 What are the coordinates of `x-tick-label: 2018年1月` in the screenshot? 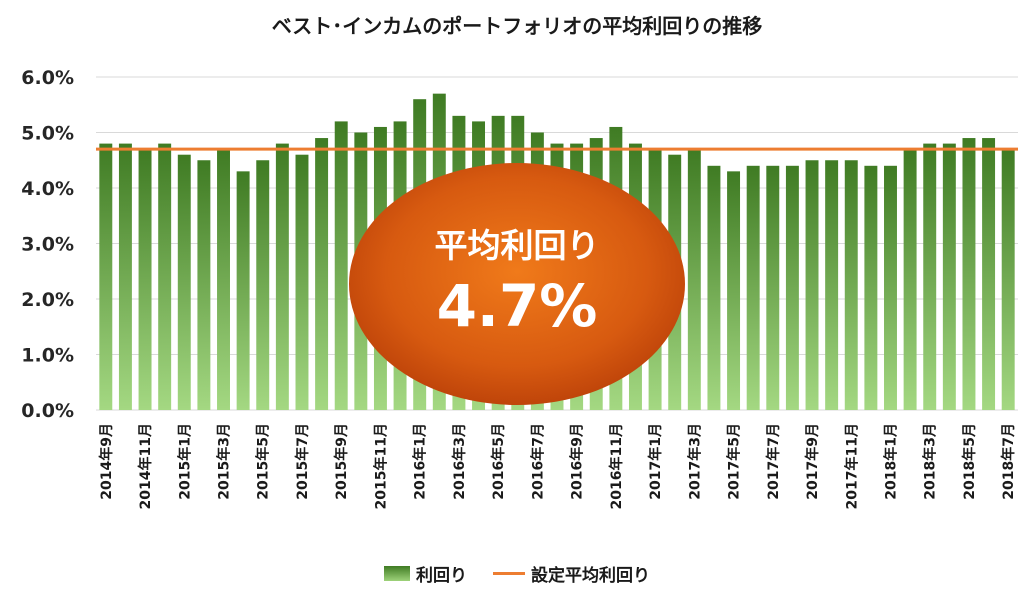 It's located at (890, 461).